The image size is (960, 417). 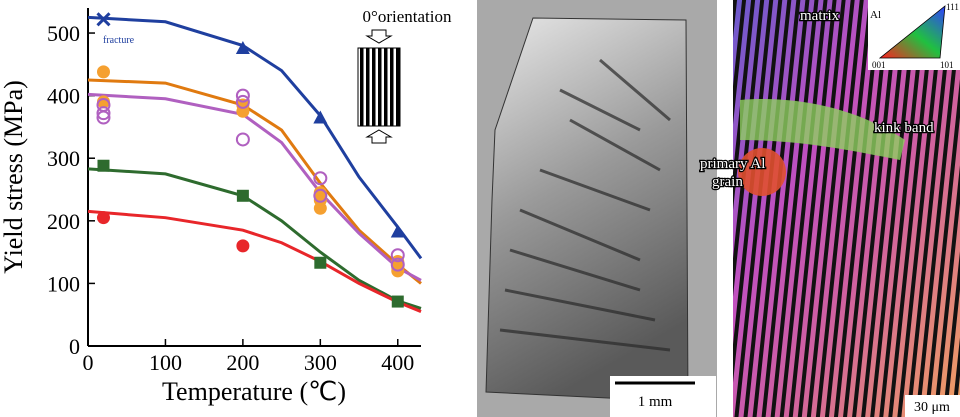 What do you see at coordinates (88, 362) in the screenshot?
I see `x-tick-label: 0` at bounding box center [88, 362].